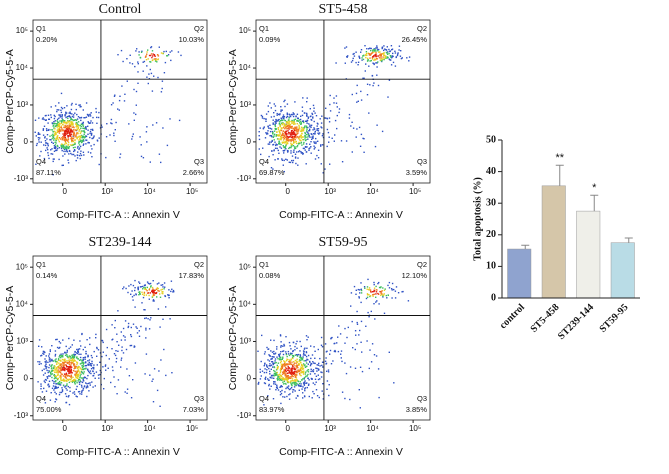  Describe the element at coordinates (553, 242) in the screenshot. I see `bar` at that location.